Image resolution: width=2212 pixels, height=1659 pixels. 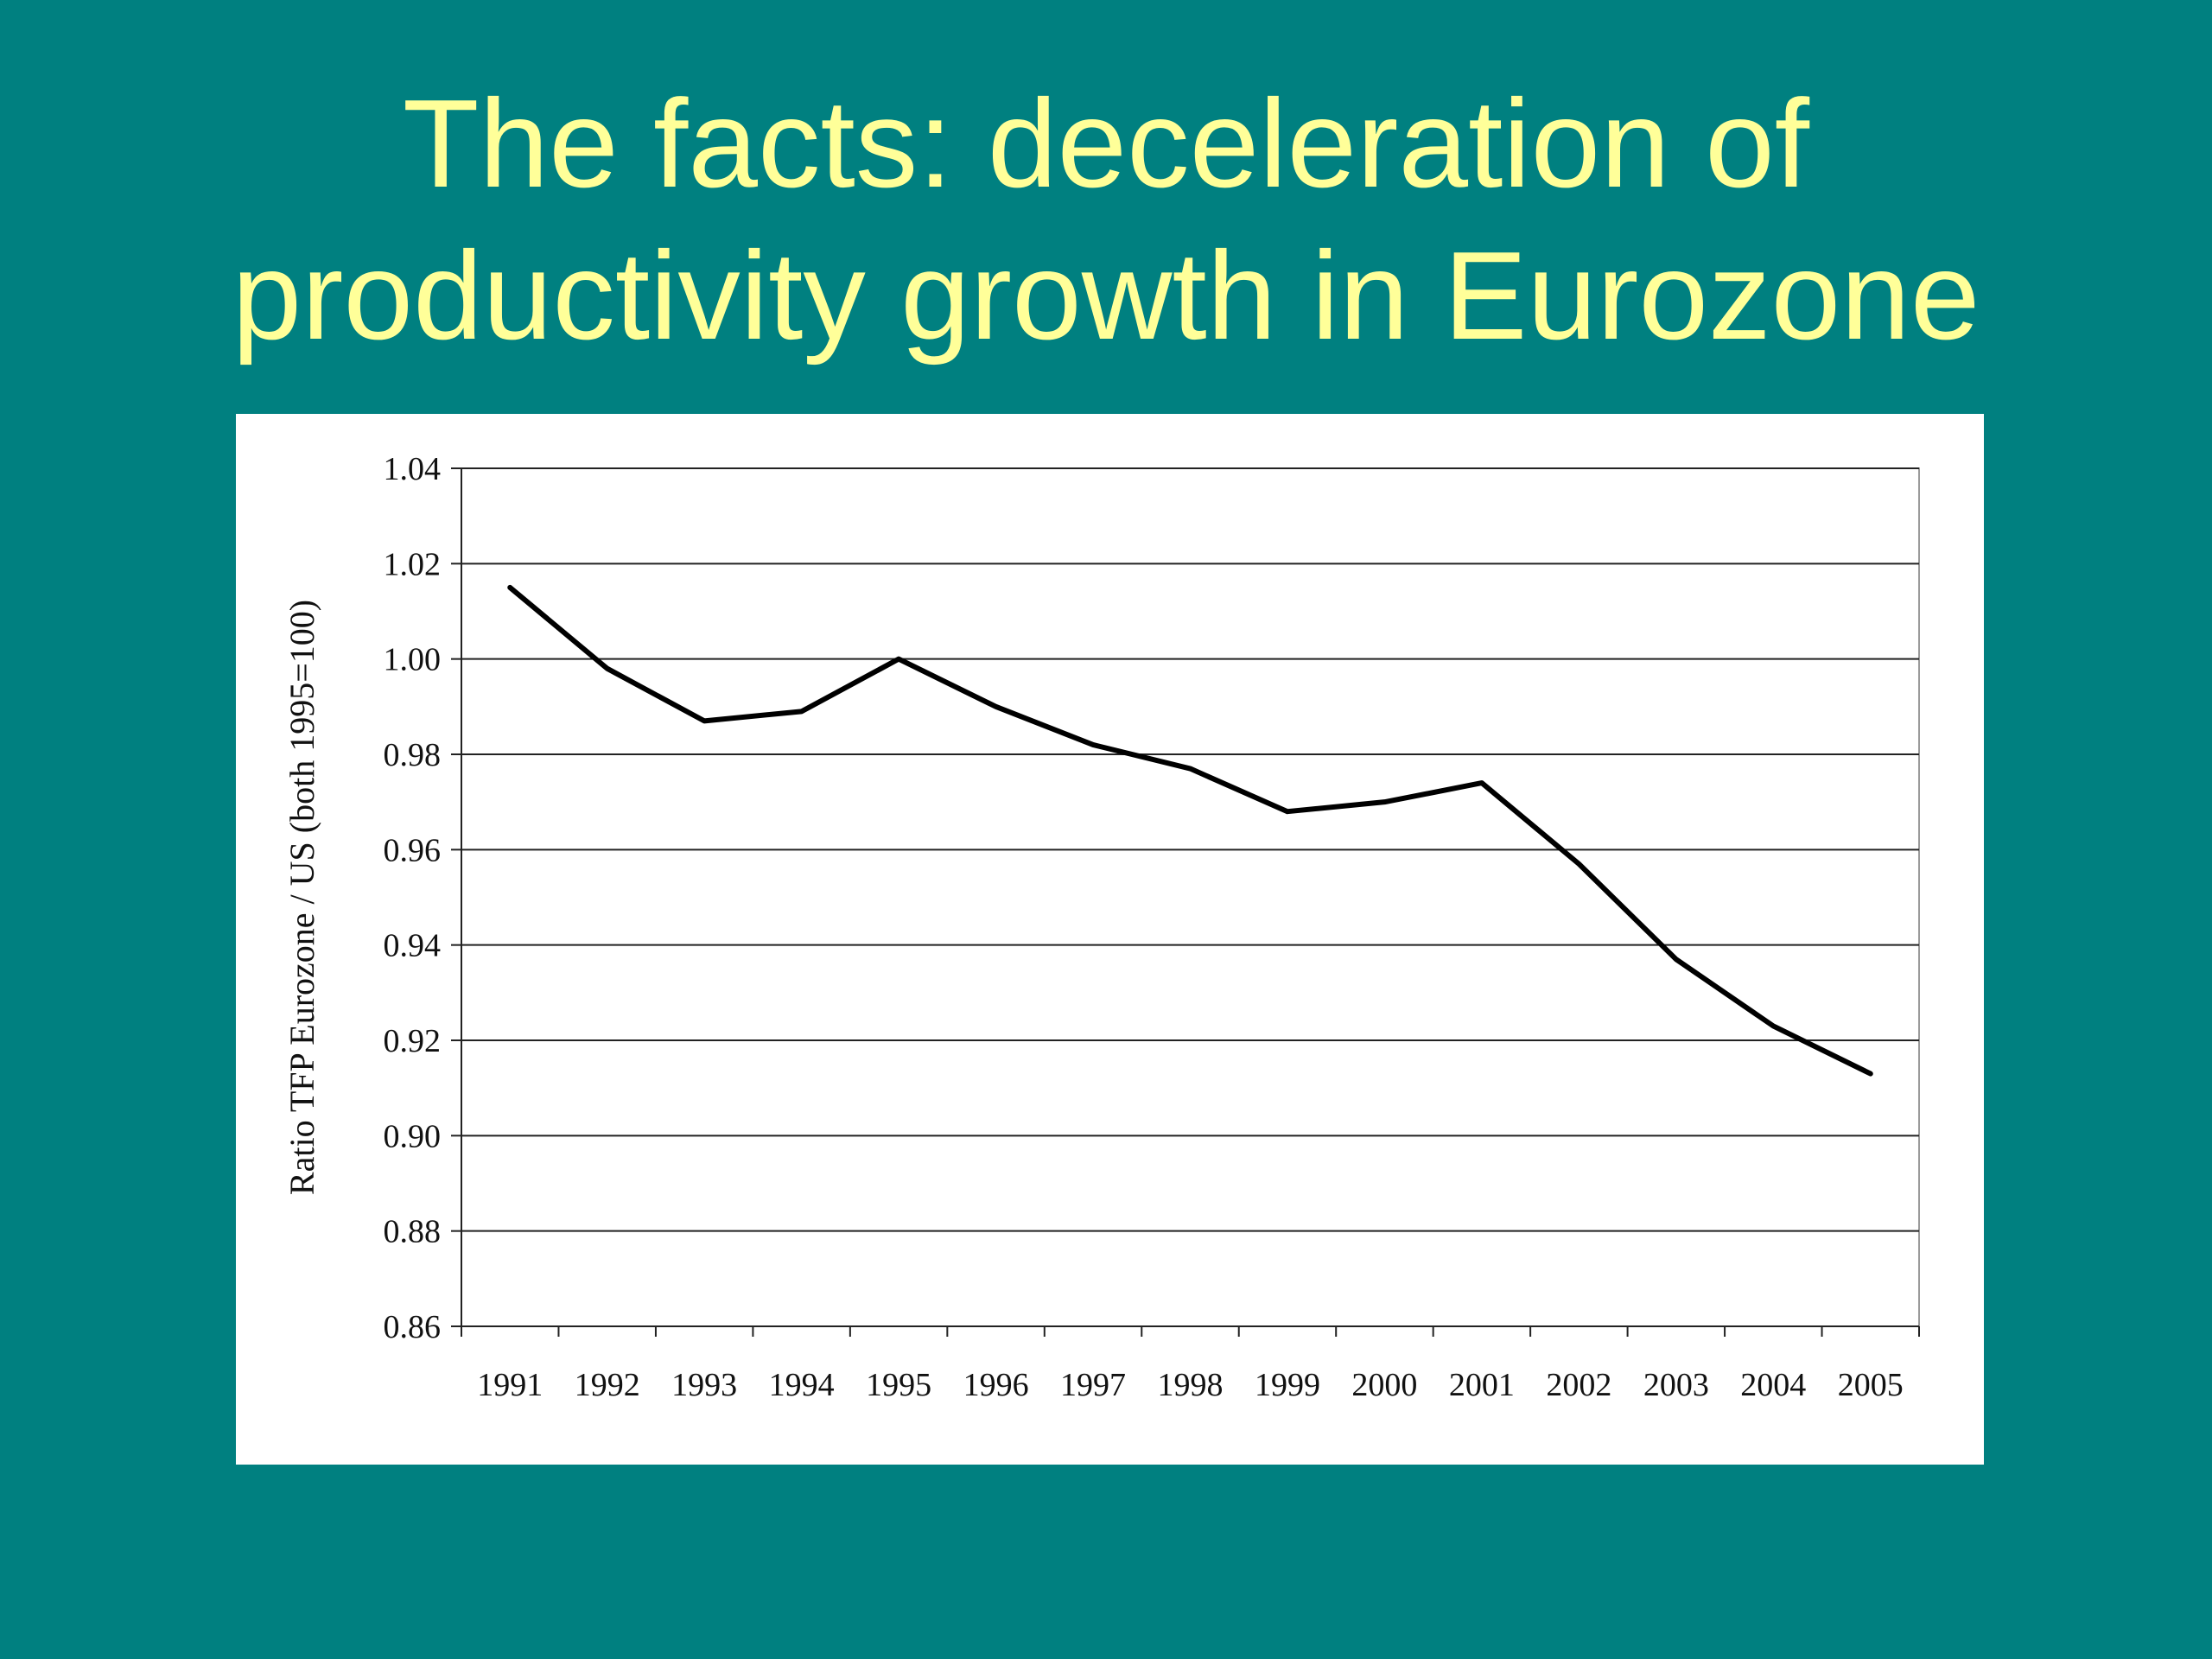 I want to click on y-tick-label: 1.02, so click(x=413, y=564).